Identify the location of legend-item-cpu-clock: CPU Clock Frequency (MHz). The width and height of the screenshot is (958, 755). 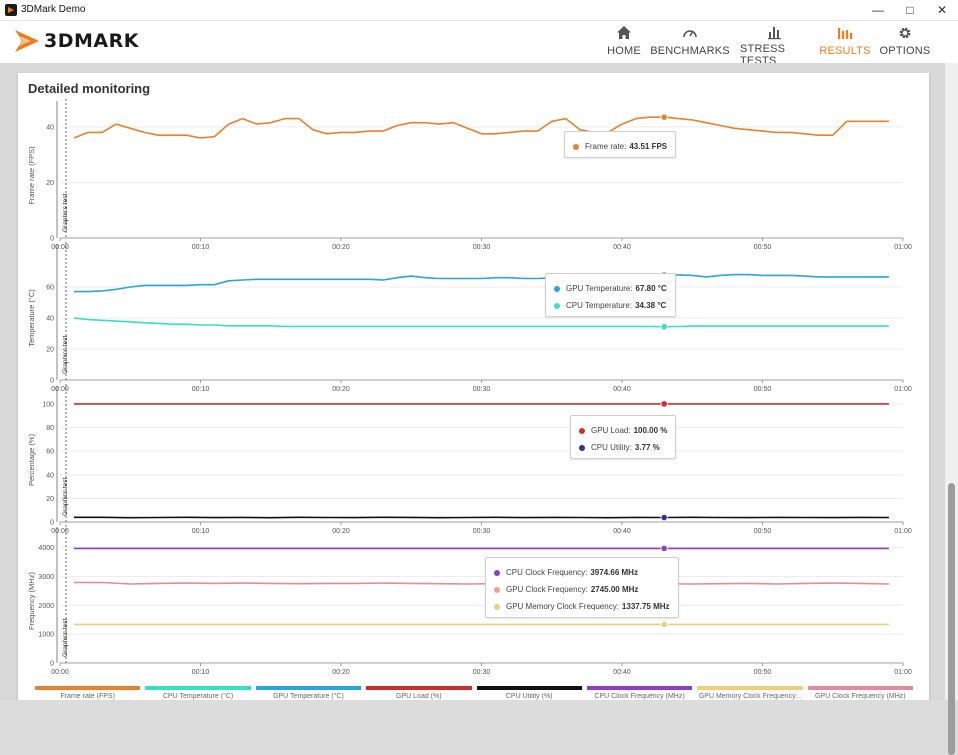
(639, 693).